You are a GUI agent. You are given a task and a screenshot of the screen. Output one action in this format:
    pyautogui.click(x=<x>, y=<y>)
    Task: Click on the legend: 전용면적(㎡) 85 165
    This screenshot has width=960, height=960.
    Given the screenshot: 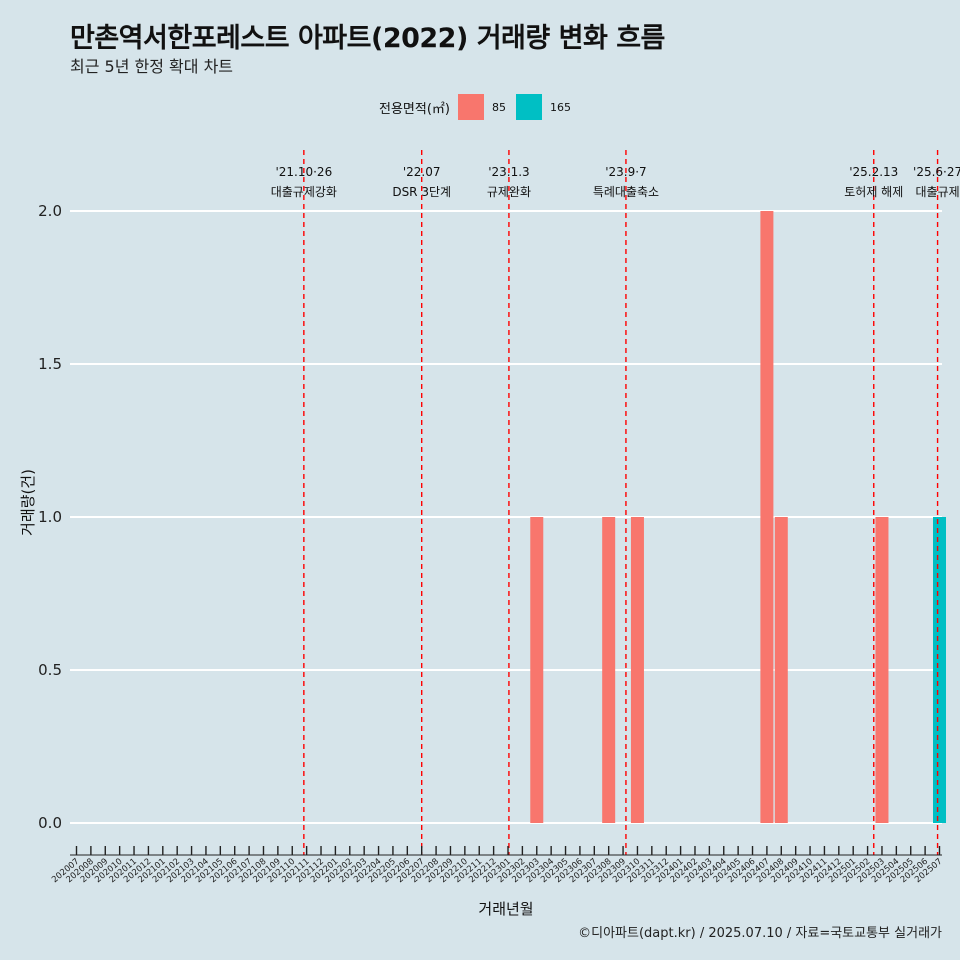 What is the action you would take?
    pyautogui.click(x=480, y=107)
    